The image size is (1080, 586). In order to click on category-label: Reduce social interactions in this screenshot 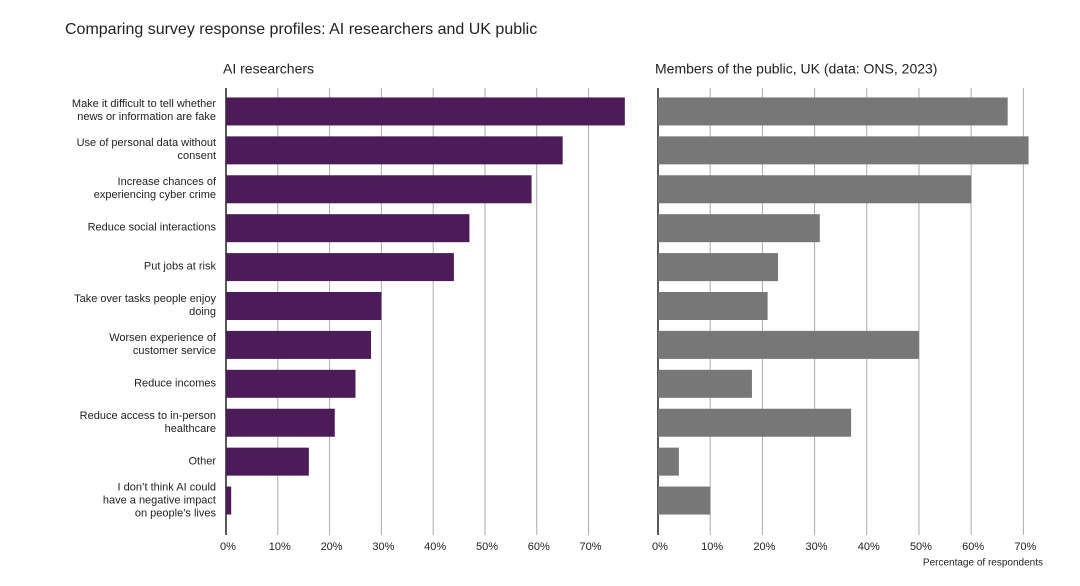, I will do `click(151, 227)`.